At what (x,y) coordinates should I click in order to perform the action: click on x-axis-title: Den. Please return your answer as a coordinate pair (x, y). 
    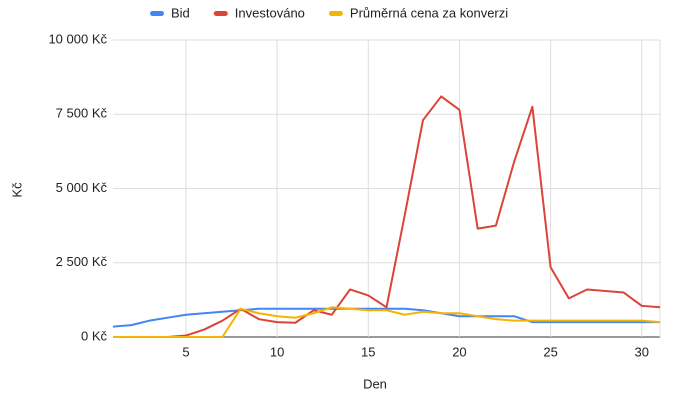
    Looking at the image, I should click on (375, 383).